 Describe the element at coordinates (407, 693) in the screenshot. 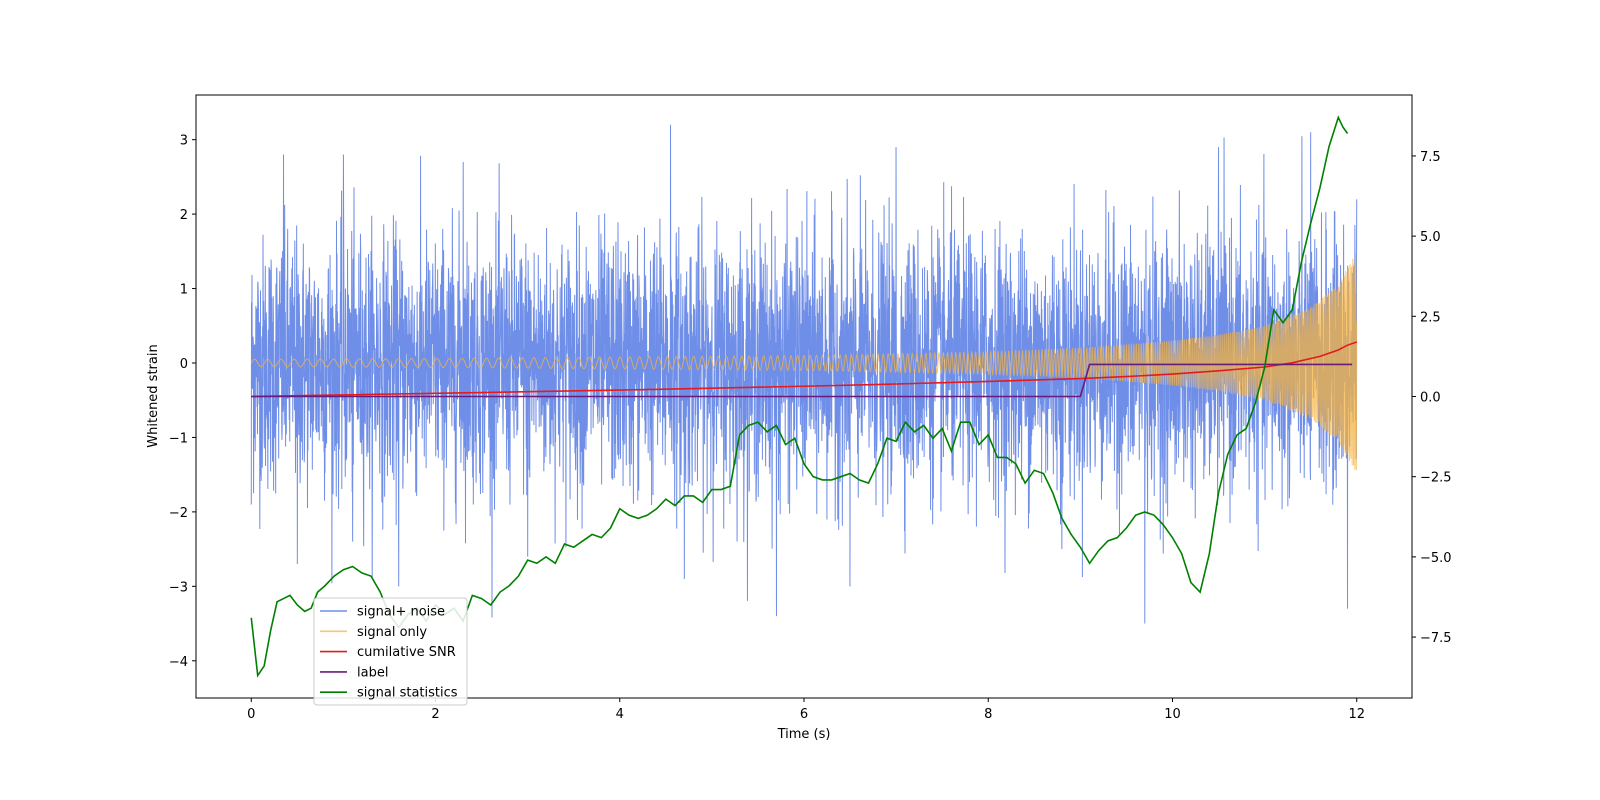

I see `legend-label: signal statistics` at that location.